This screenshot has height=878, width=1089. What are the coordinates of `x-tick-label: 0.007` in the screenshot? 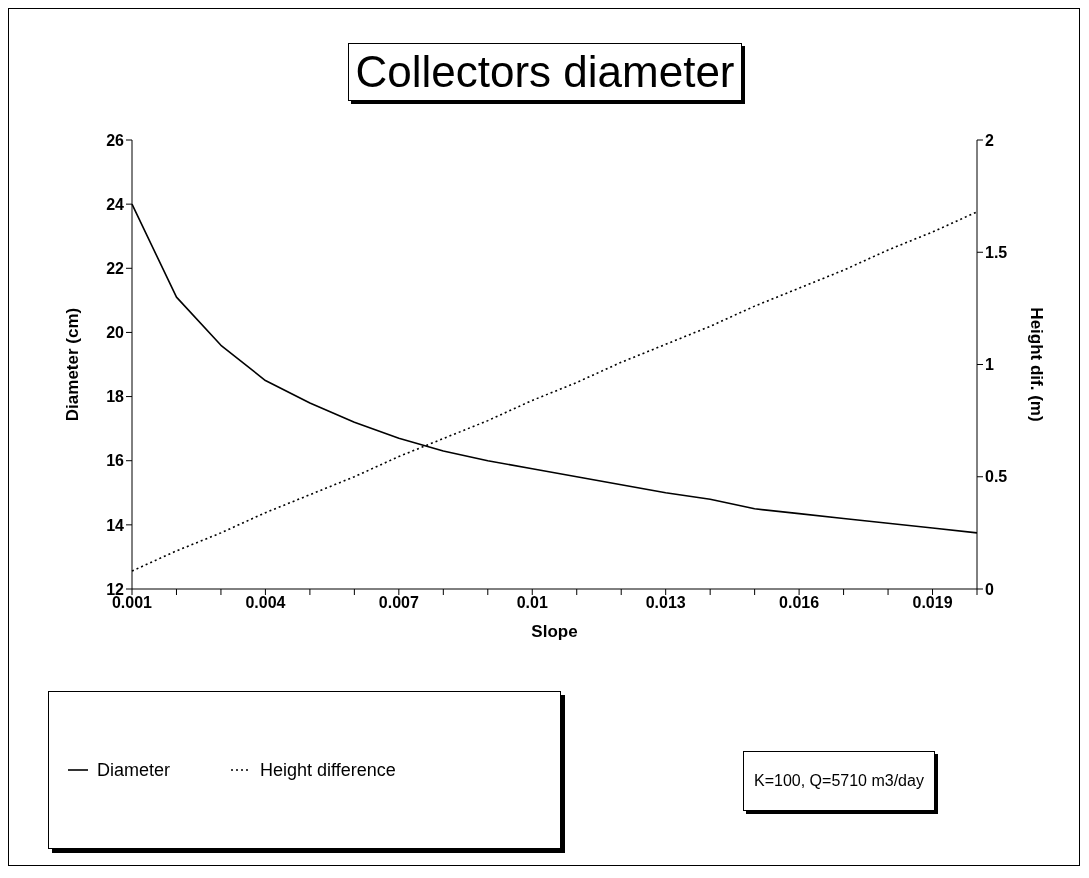 It's located at (398, 603).